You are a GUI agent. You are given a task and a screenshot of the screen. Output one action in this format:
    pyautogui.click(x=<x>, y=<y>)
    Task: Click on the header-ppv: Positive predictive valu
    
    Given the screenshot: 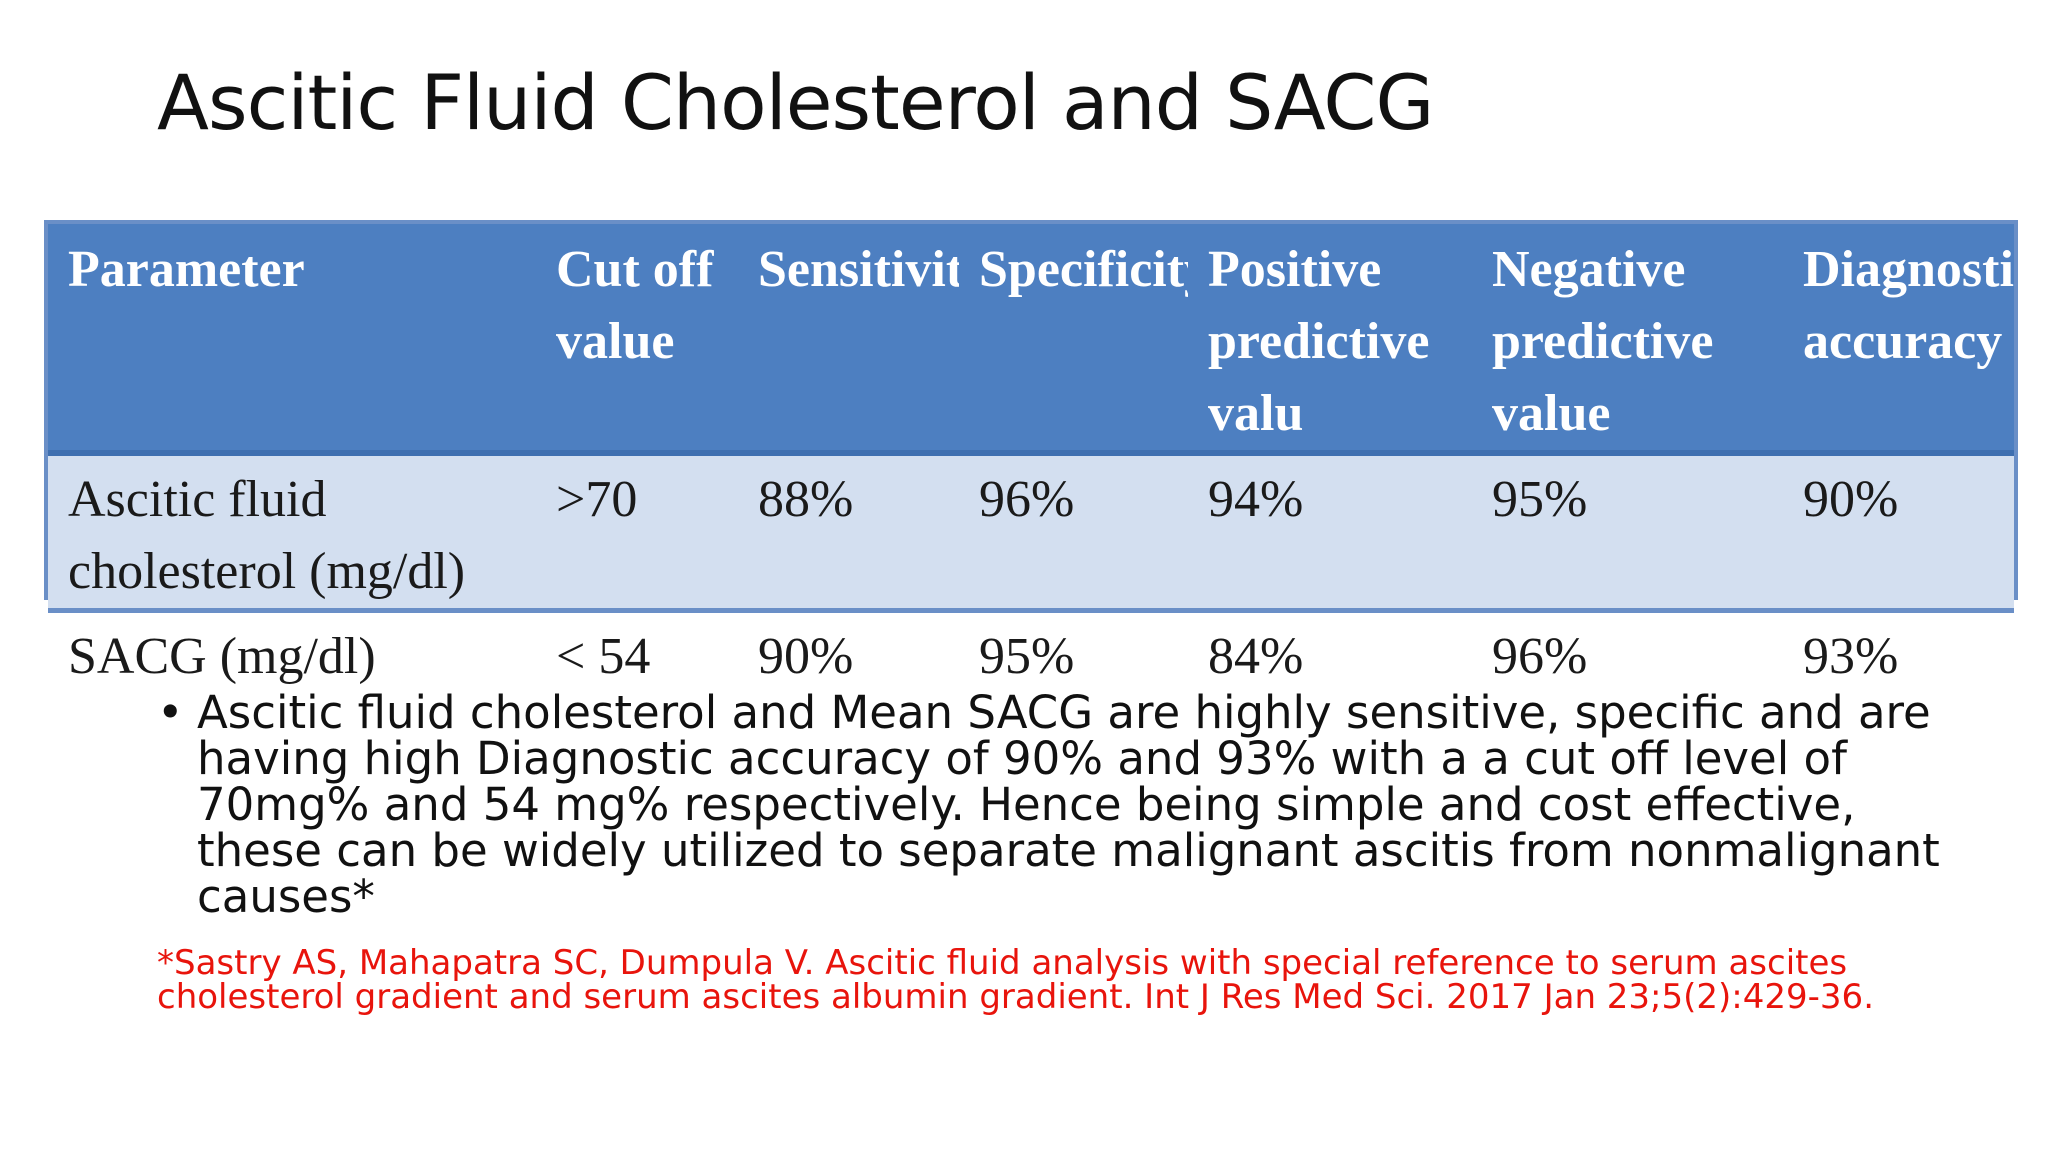 What is the action you would take?
    pyautogui.click(x=1330, y=340)
    